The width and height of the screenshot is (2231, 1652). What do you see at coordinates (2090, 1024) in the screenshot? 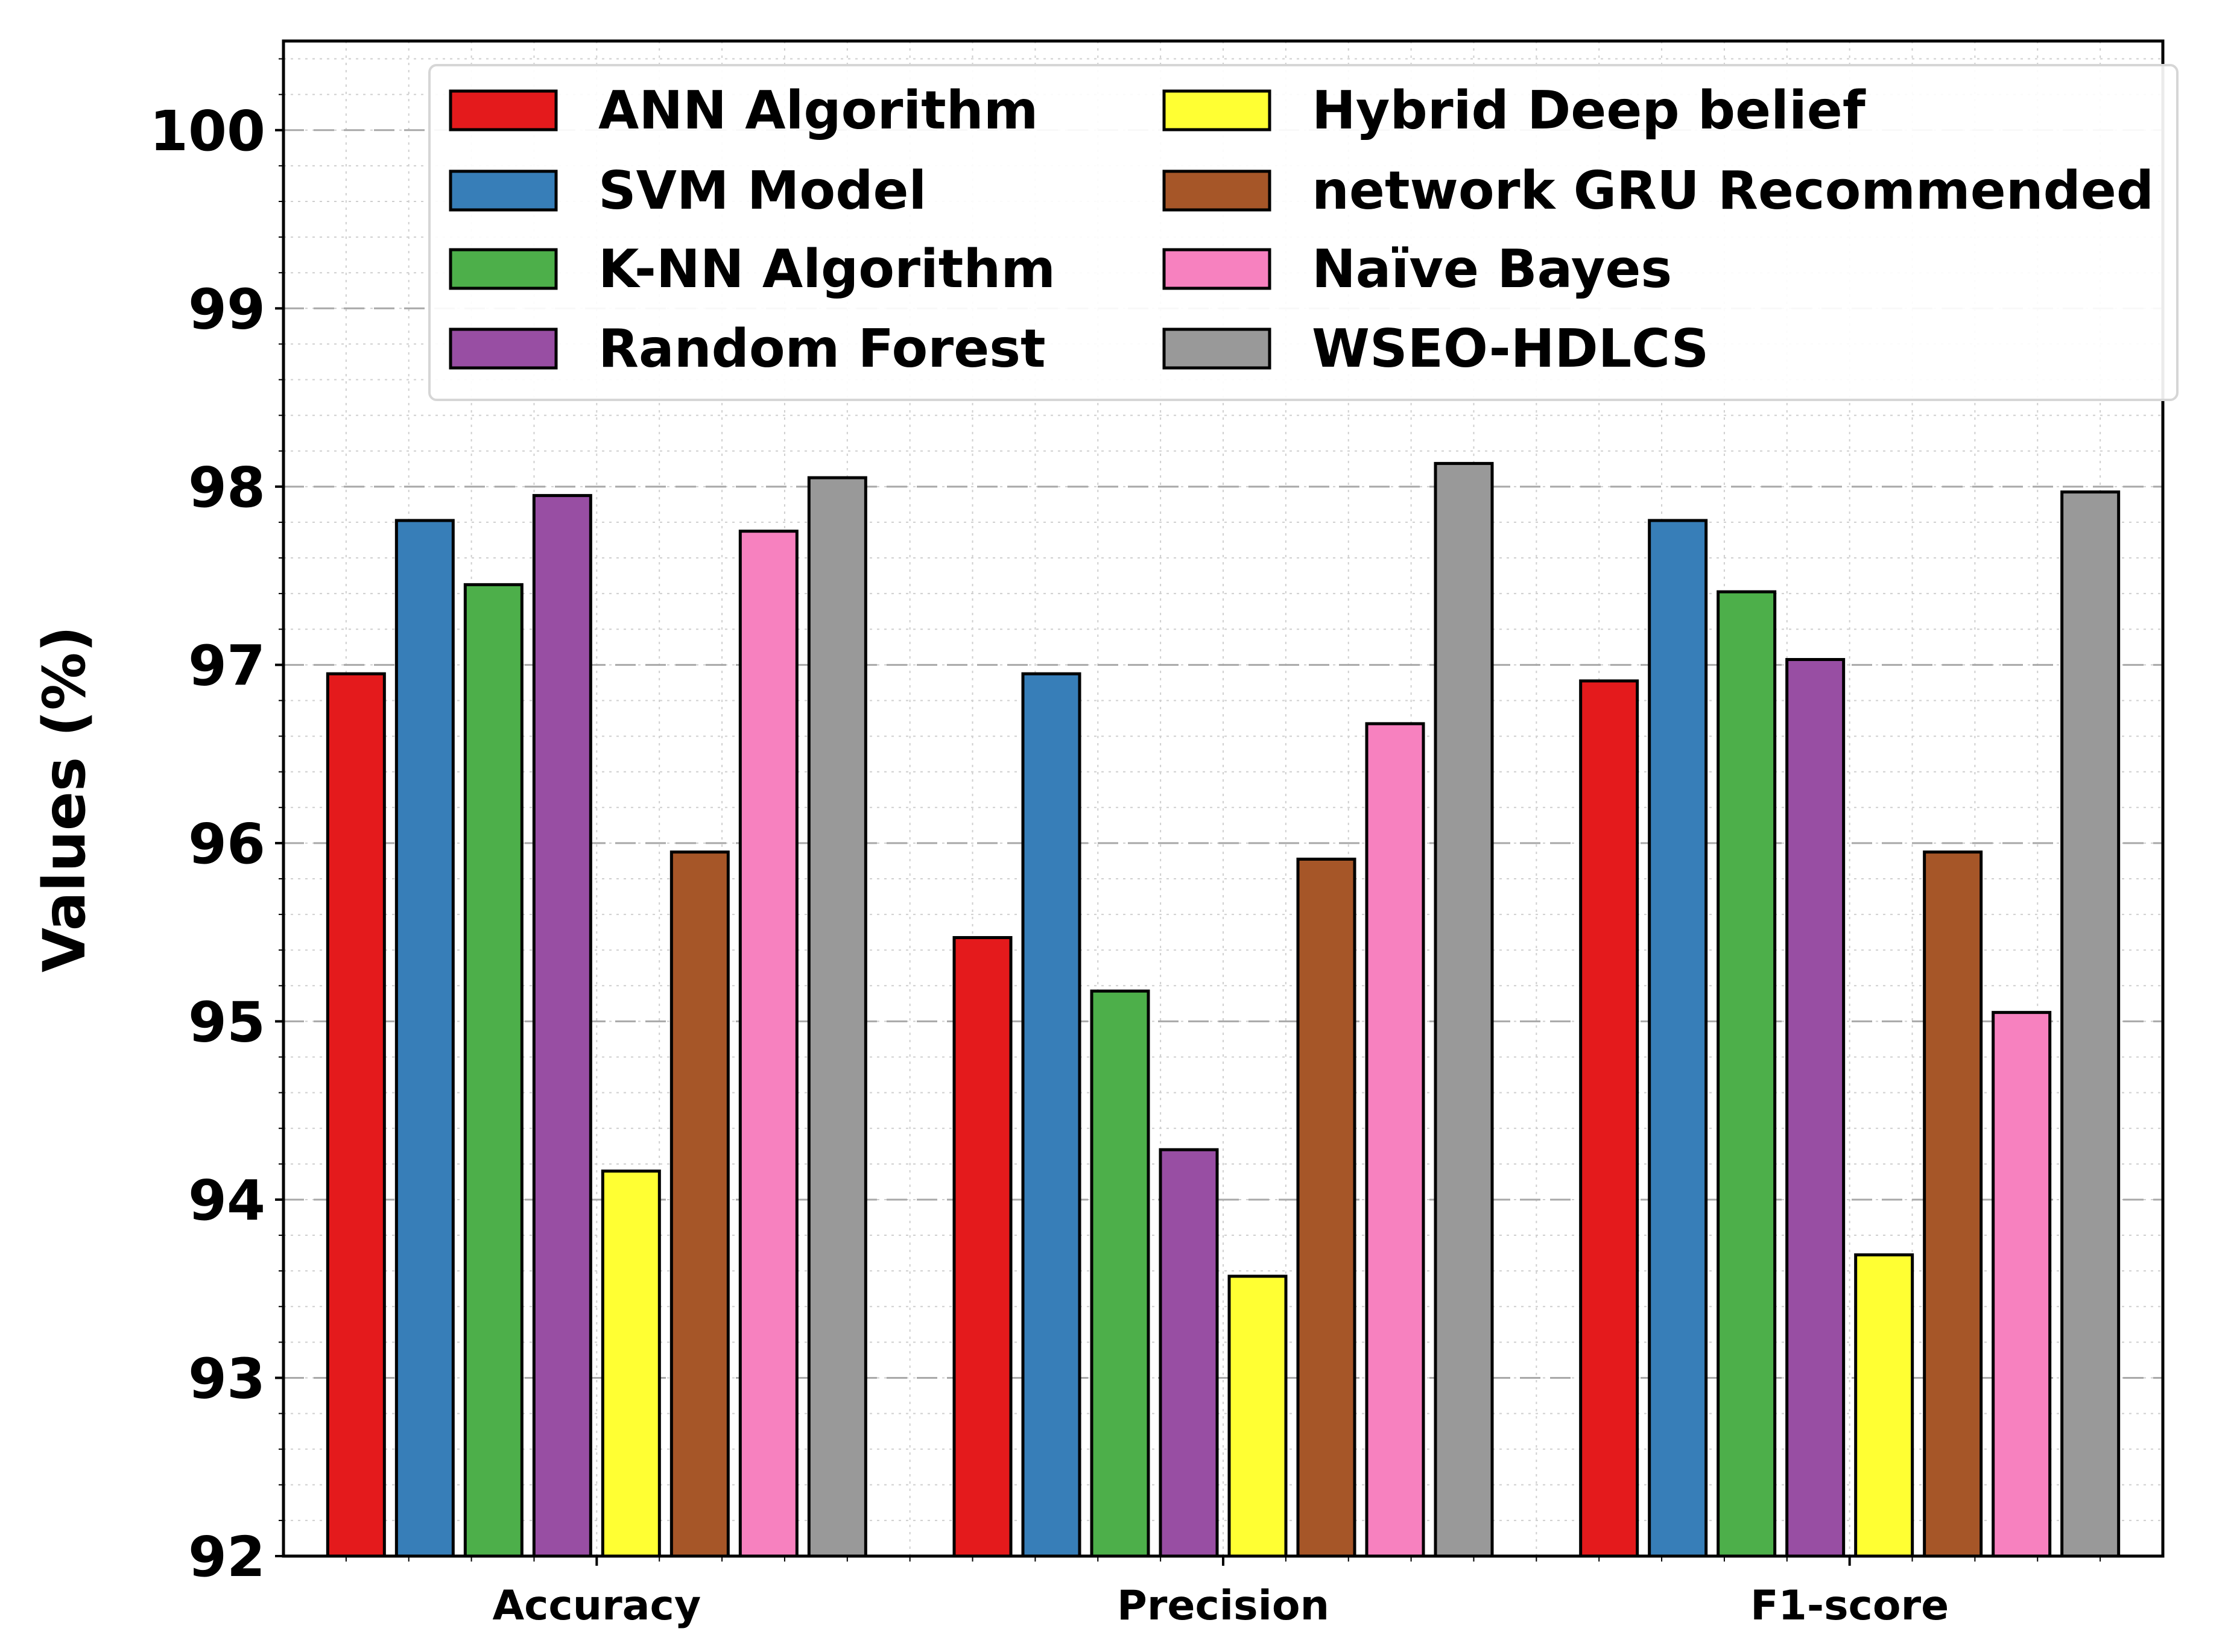
I see `bar-f1-score-wseo-hdlcs` at bounding box center [2090, 1024].